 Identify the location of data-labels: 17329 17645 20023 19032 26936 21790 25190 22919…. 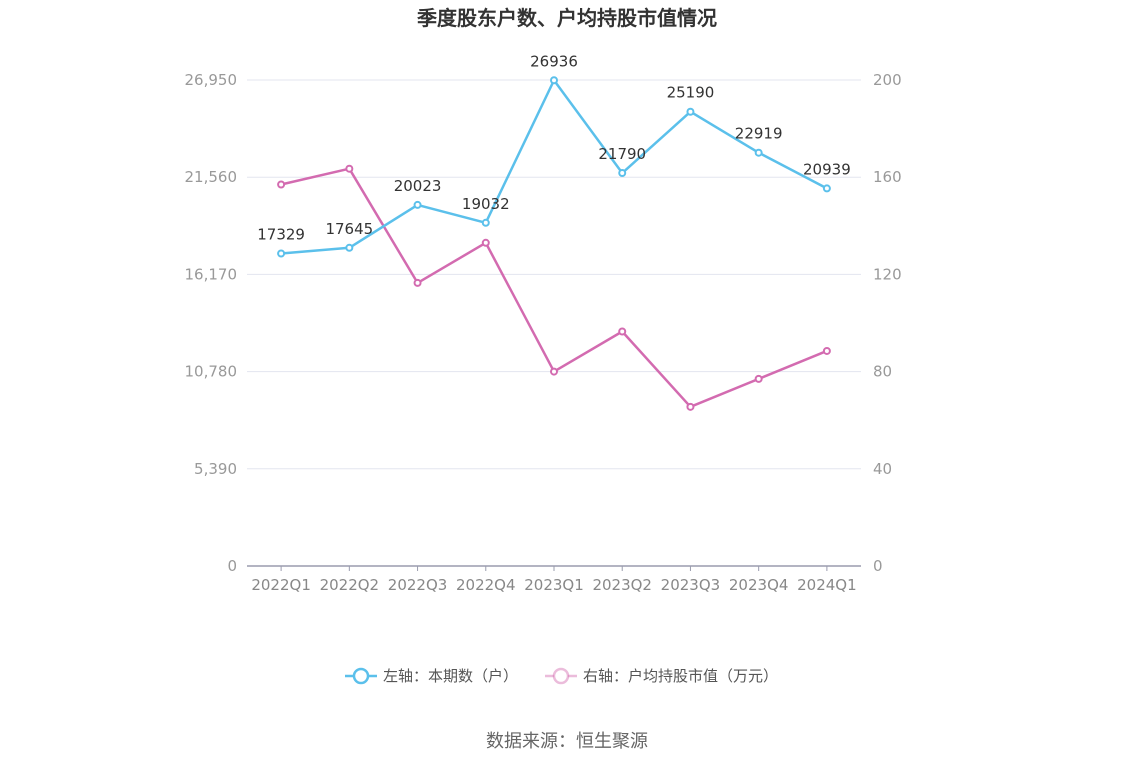
(553, 147).